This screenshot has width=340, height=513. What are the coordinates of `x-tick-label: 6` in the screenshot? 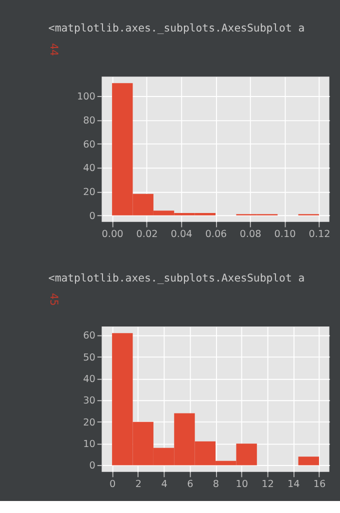 It's located at (190, 484).